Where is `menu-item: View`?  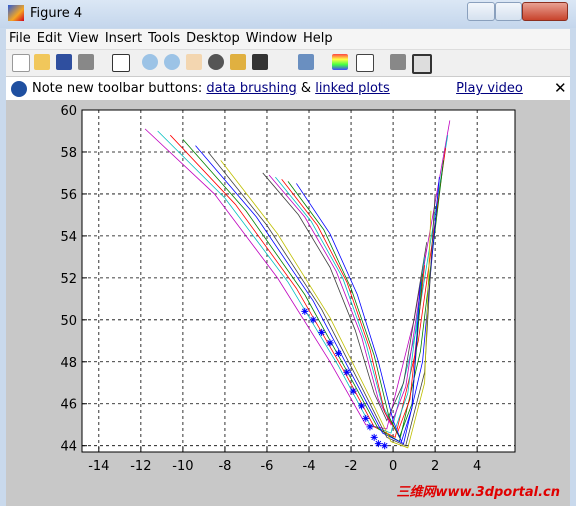 menu-item: View is located at coordinates (83, 38).